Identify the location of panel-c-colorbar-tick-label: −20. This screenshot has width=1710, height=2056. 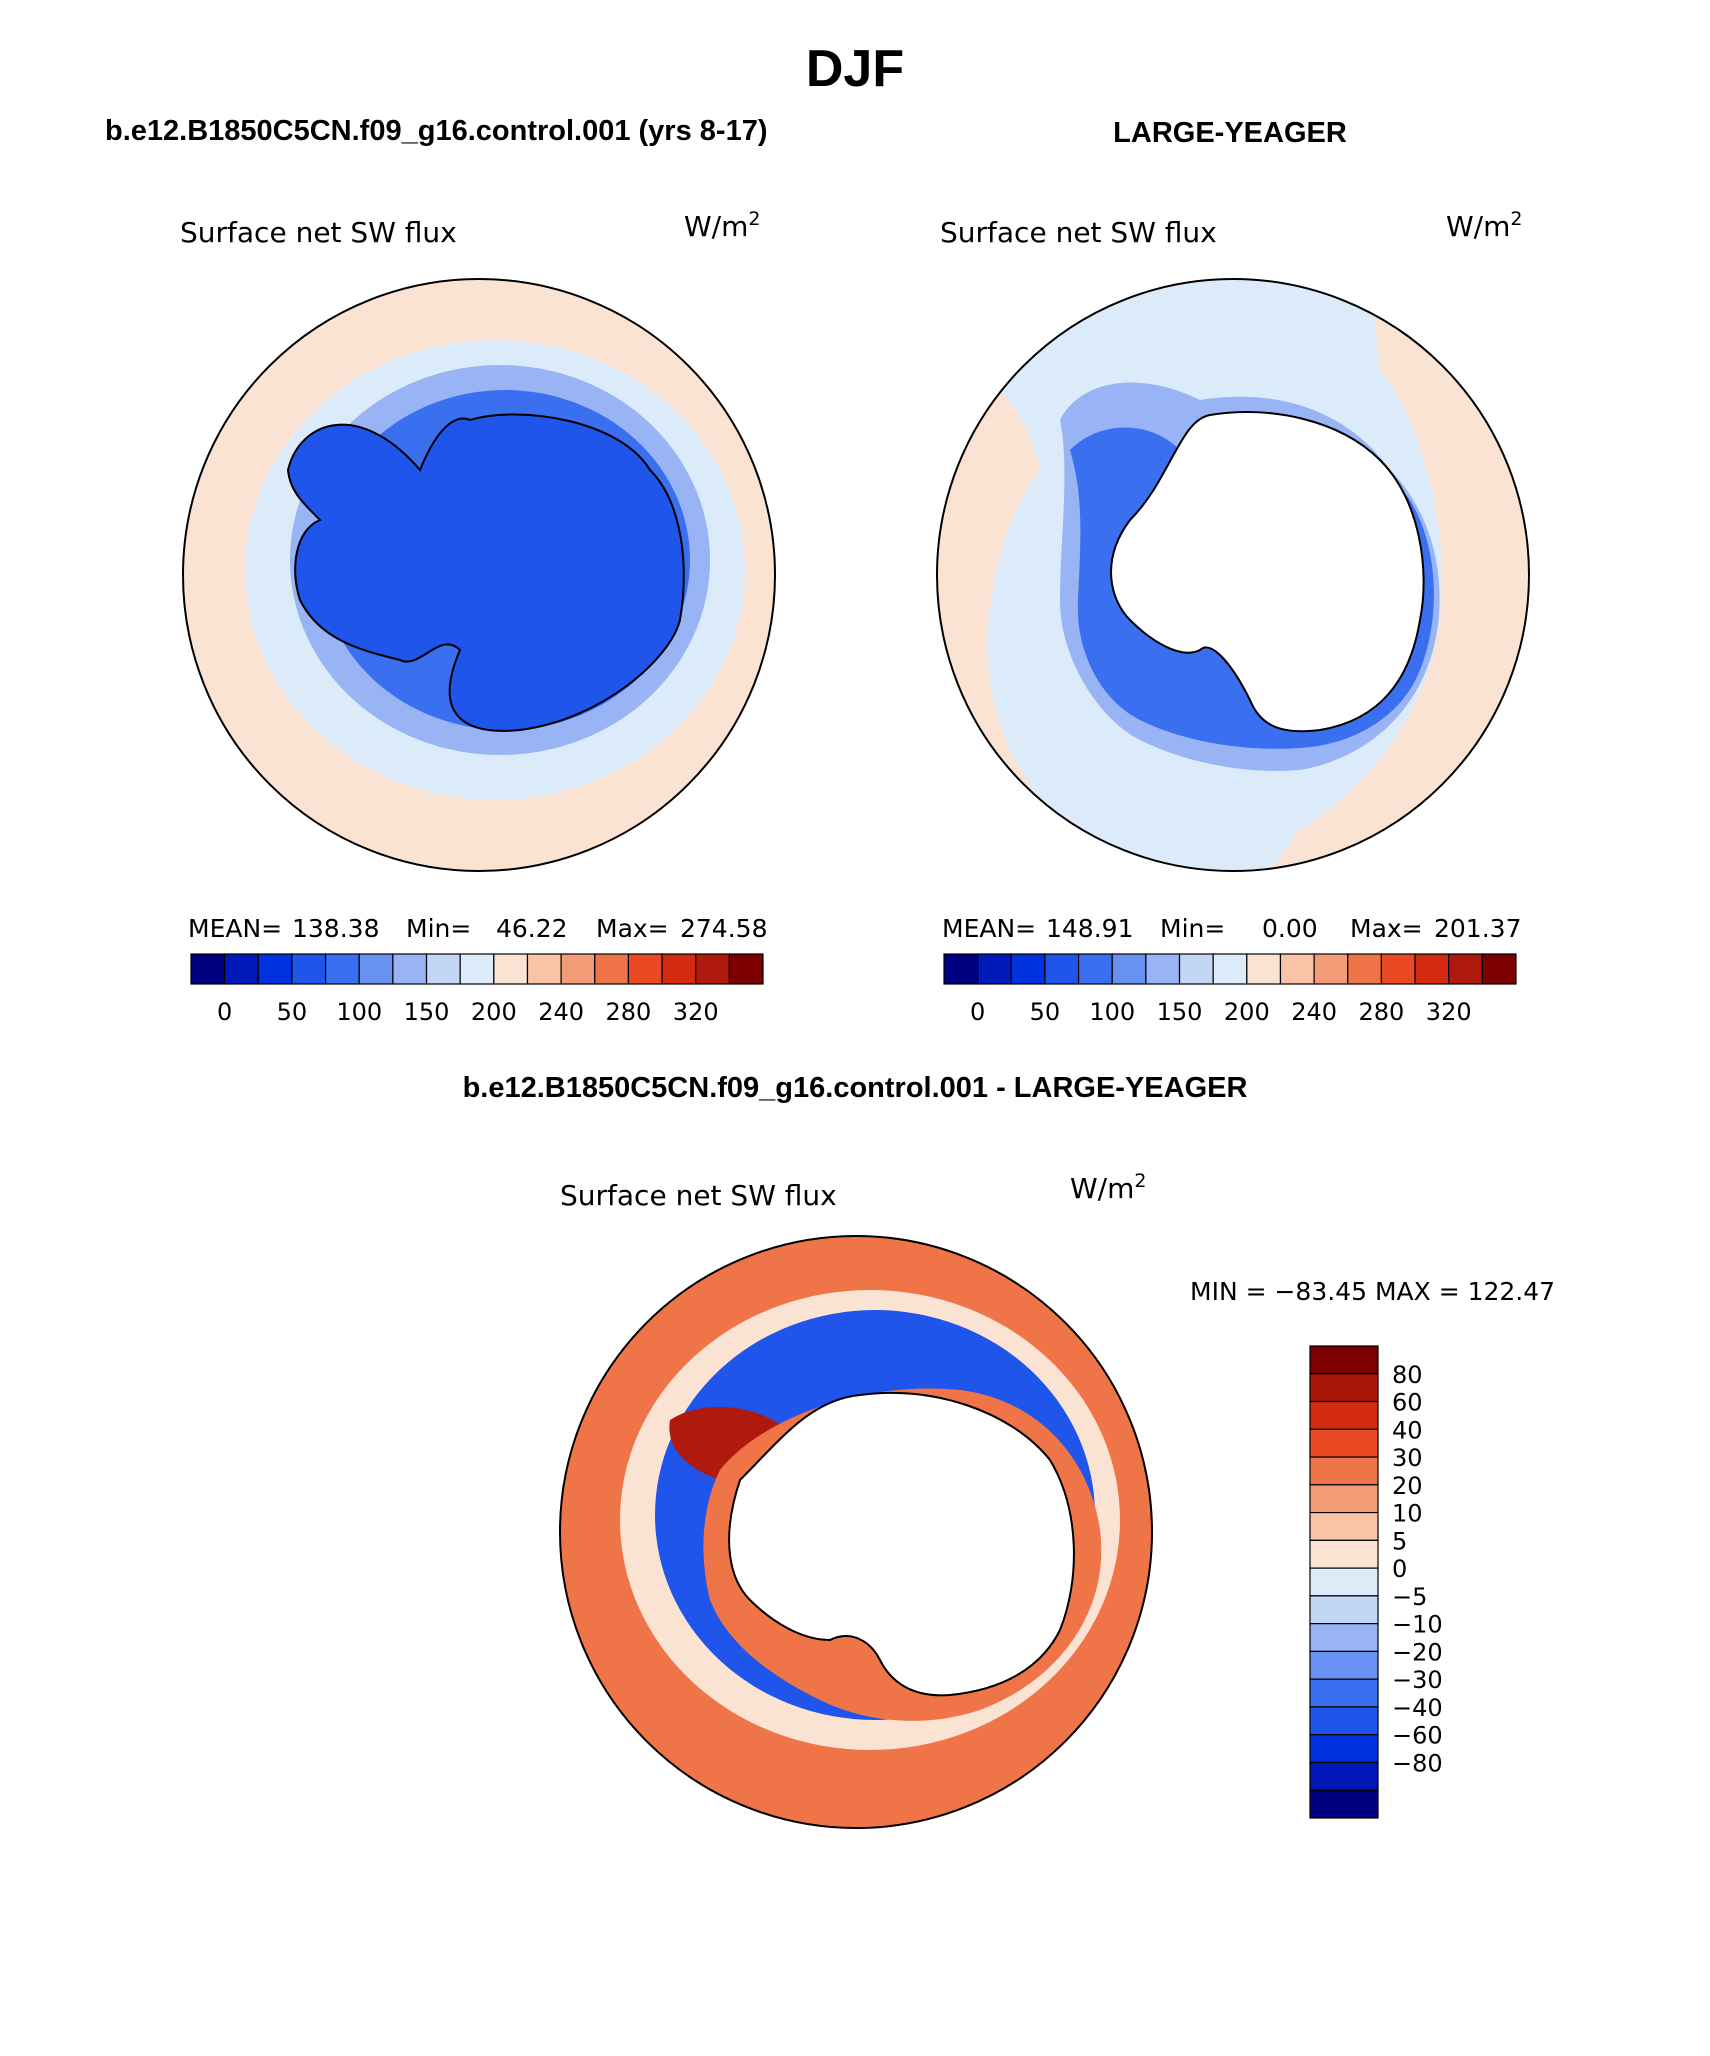
(1417, 1652).